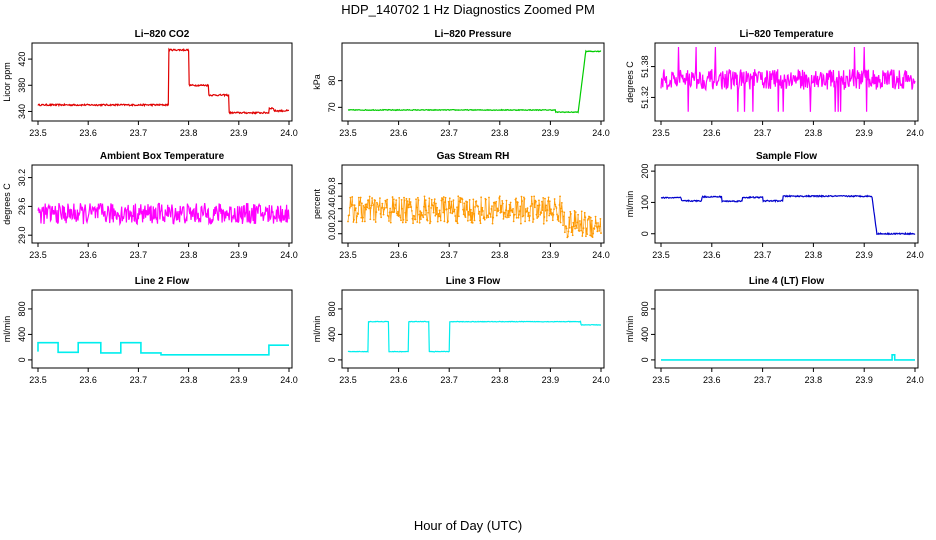  Describe the element at coordinates (162, 156) in the screenshot. I see `chart-title: Ambient Box Temperature` at that location.